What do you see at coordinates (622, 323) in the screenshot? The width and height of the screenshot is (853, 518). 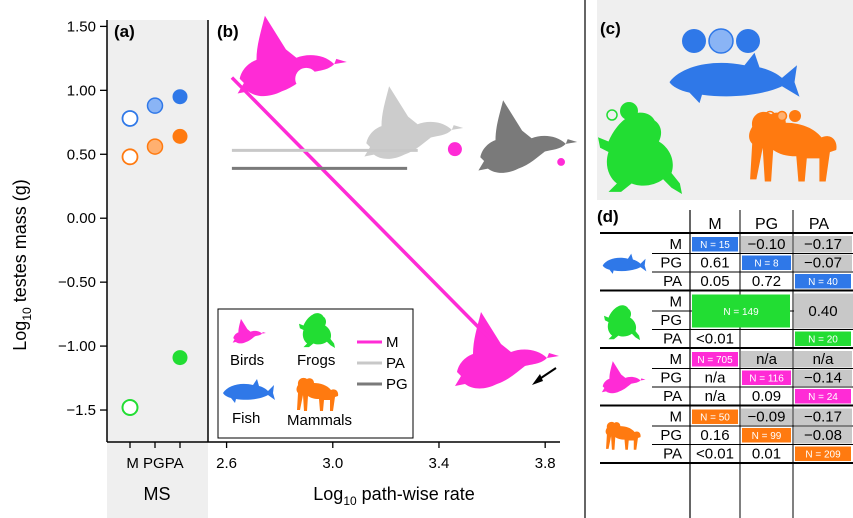 I see `table-icon-frogs` at bounding box center [622, 323].